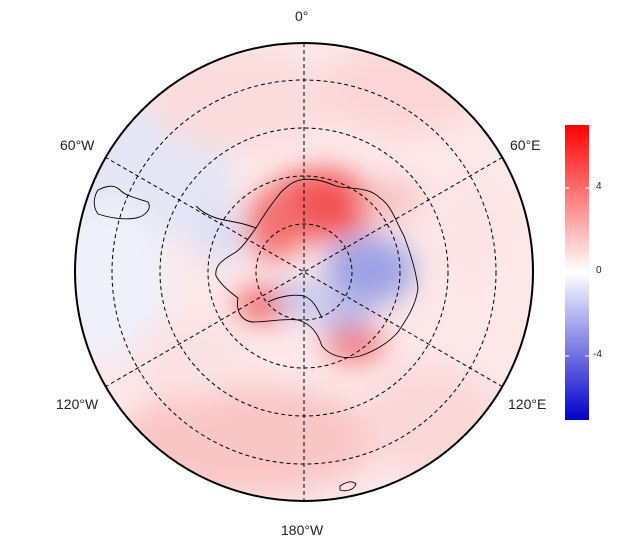  Describe the element at coordinates (527, 404) in the screenshot. I see `lon-label-lower-right: 120°E` at that location.